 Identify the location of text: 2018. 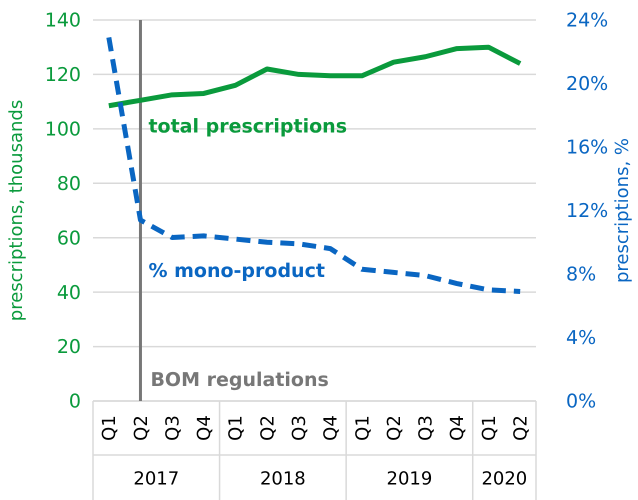
(283, 479).